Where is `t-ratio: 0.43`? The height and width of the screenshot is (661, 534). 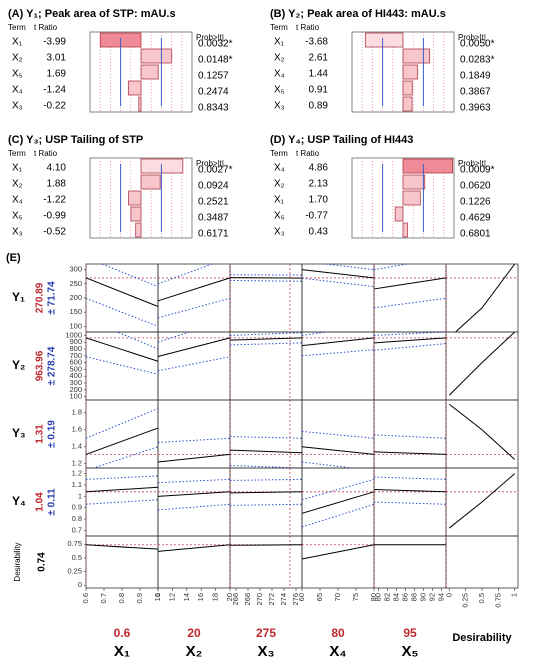 t-ratio: 0.43 is located at coordinates (319, 232).